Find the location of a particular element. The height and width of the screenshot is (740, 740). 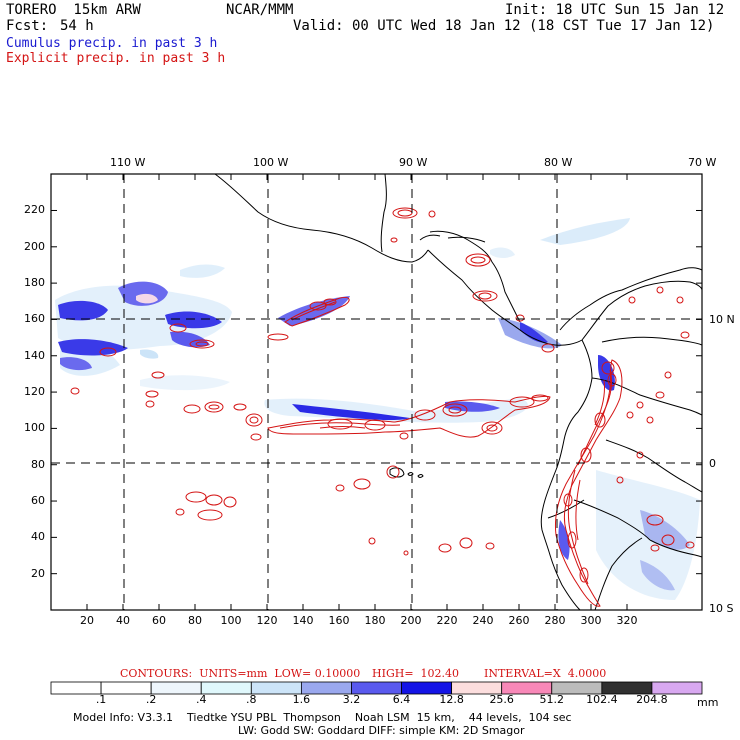

y-tick-label: 180 is located at coordinates (34, 283).